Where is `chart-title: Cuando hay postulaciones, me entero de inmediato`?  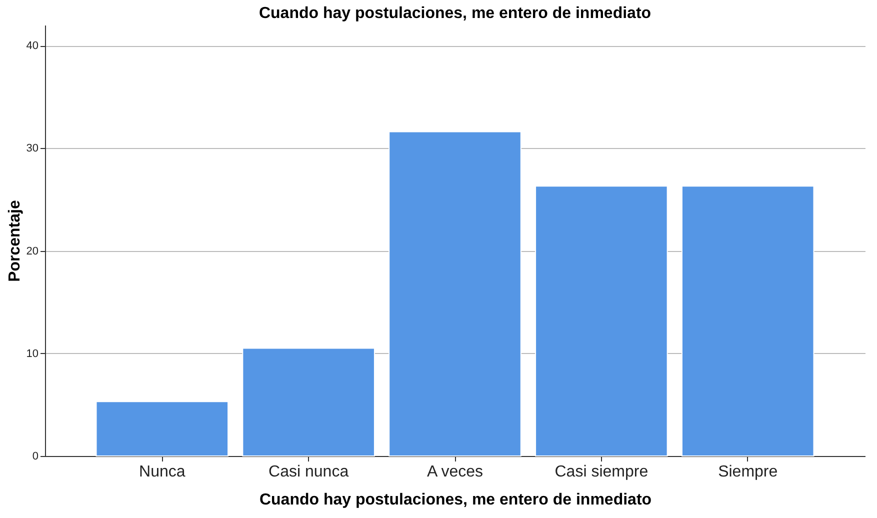
chart-title: Cuando hay postulaciones, me entero de inmediato is located at coordinates (455, 13).